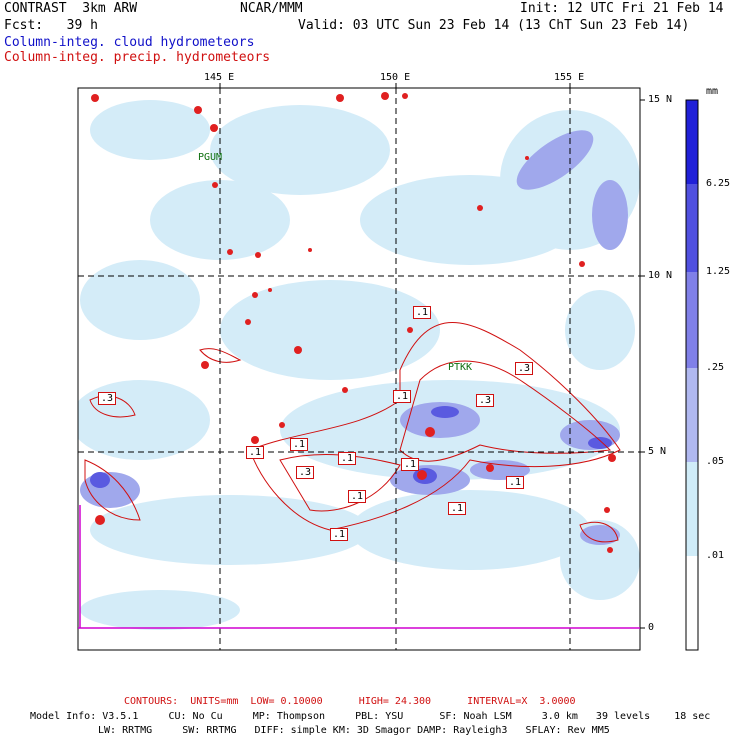  Describe the element at coordinates (718, 271) in the screenshot. I see `colorbar-label-1-25: 1.25` at that location.